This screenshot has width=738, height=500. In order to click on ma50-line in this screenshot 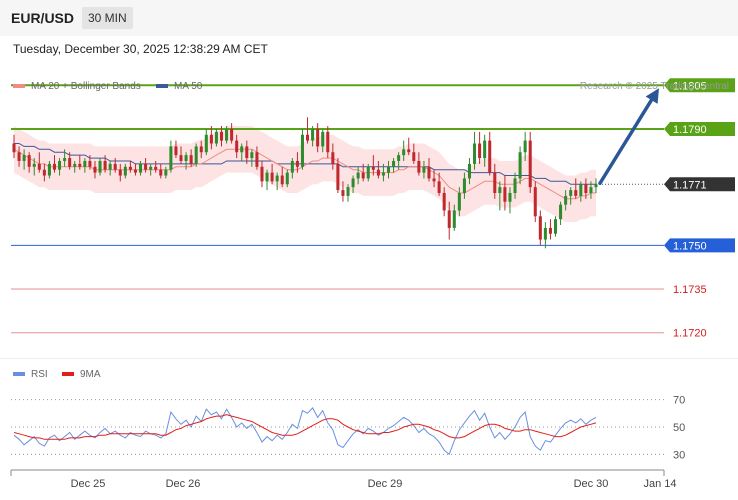, I will do `click(305, 164)`.